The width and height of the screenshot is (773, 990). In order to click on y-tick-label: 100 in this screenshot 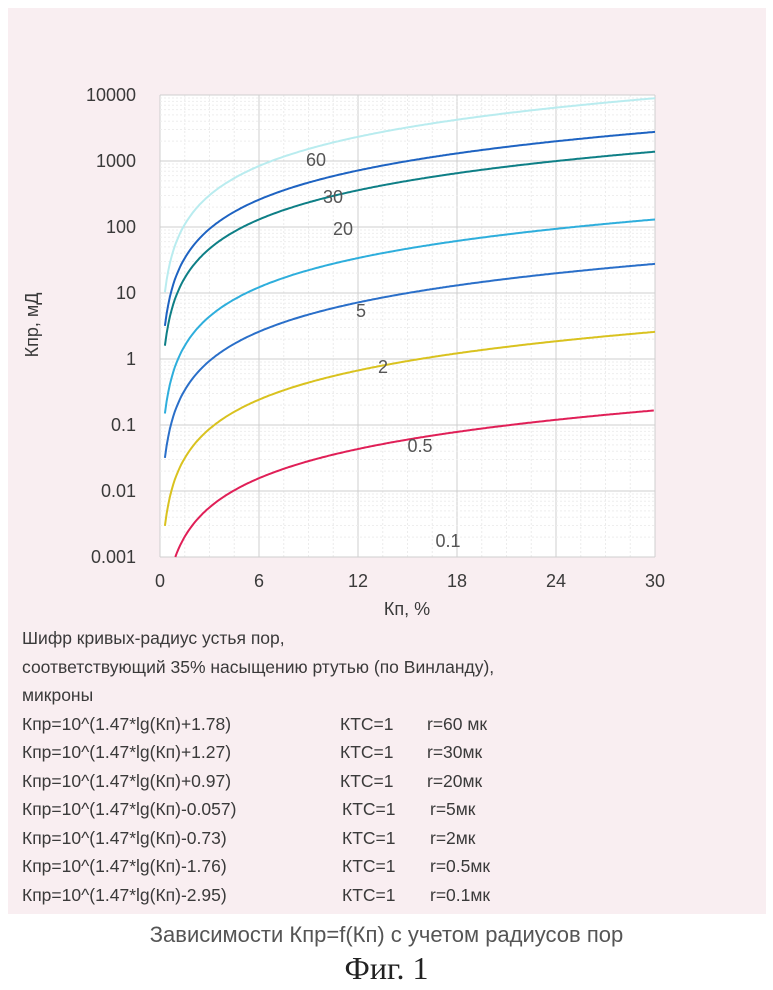, I will do `click(121, 227)`.